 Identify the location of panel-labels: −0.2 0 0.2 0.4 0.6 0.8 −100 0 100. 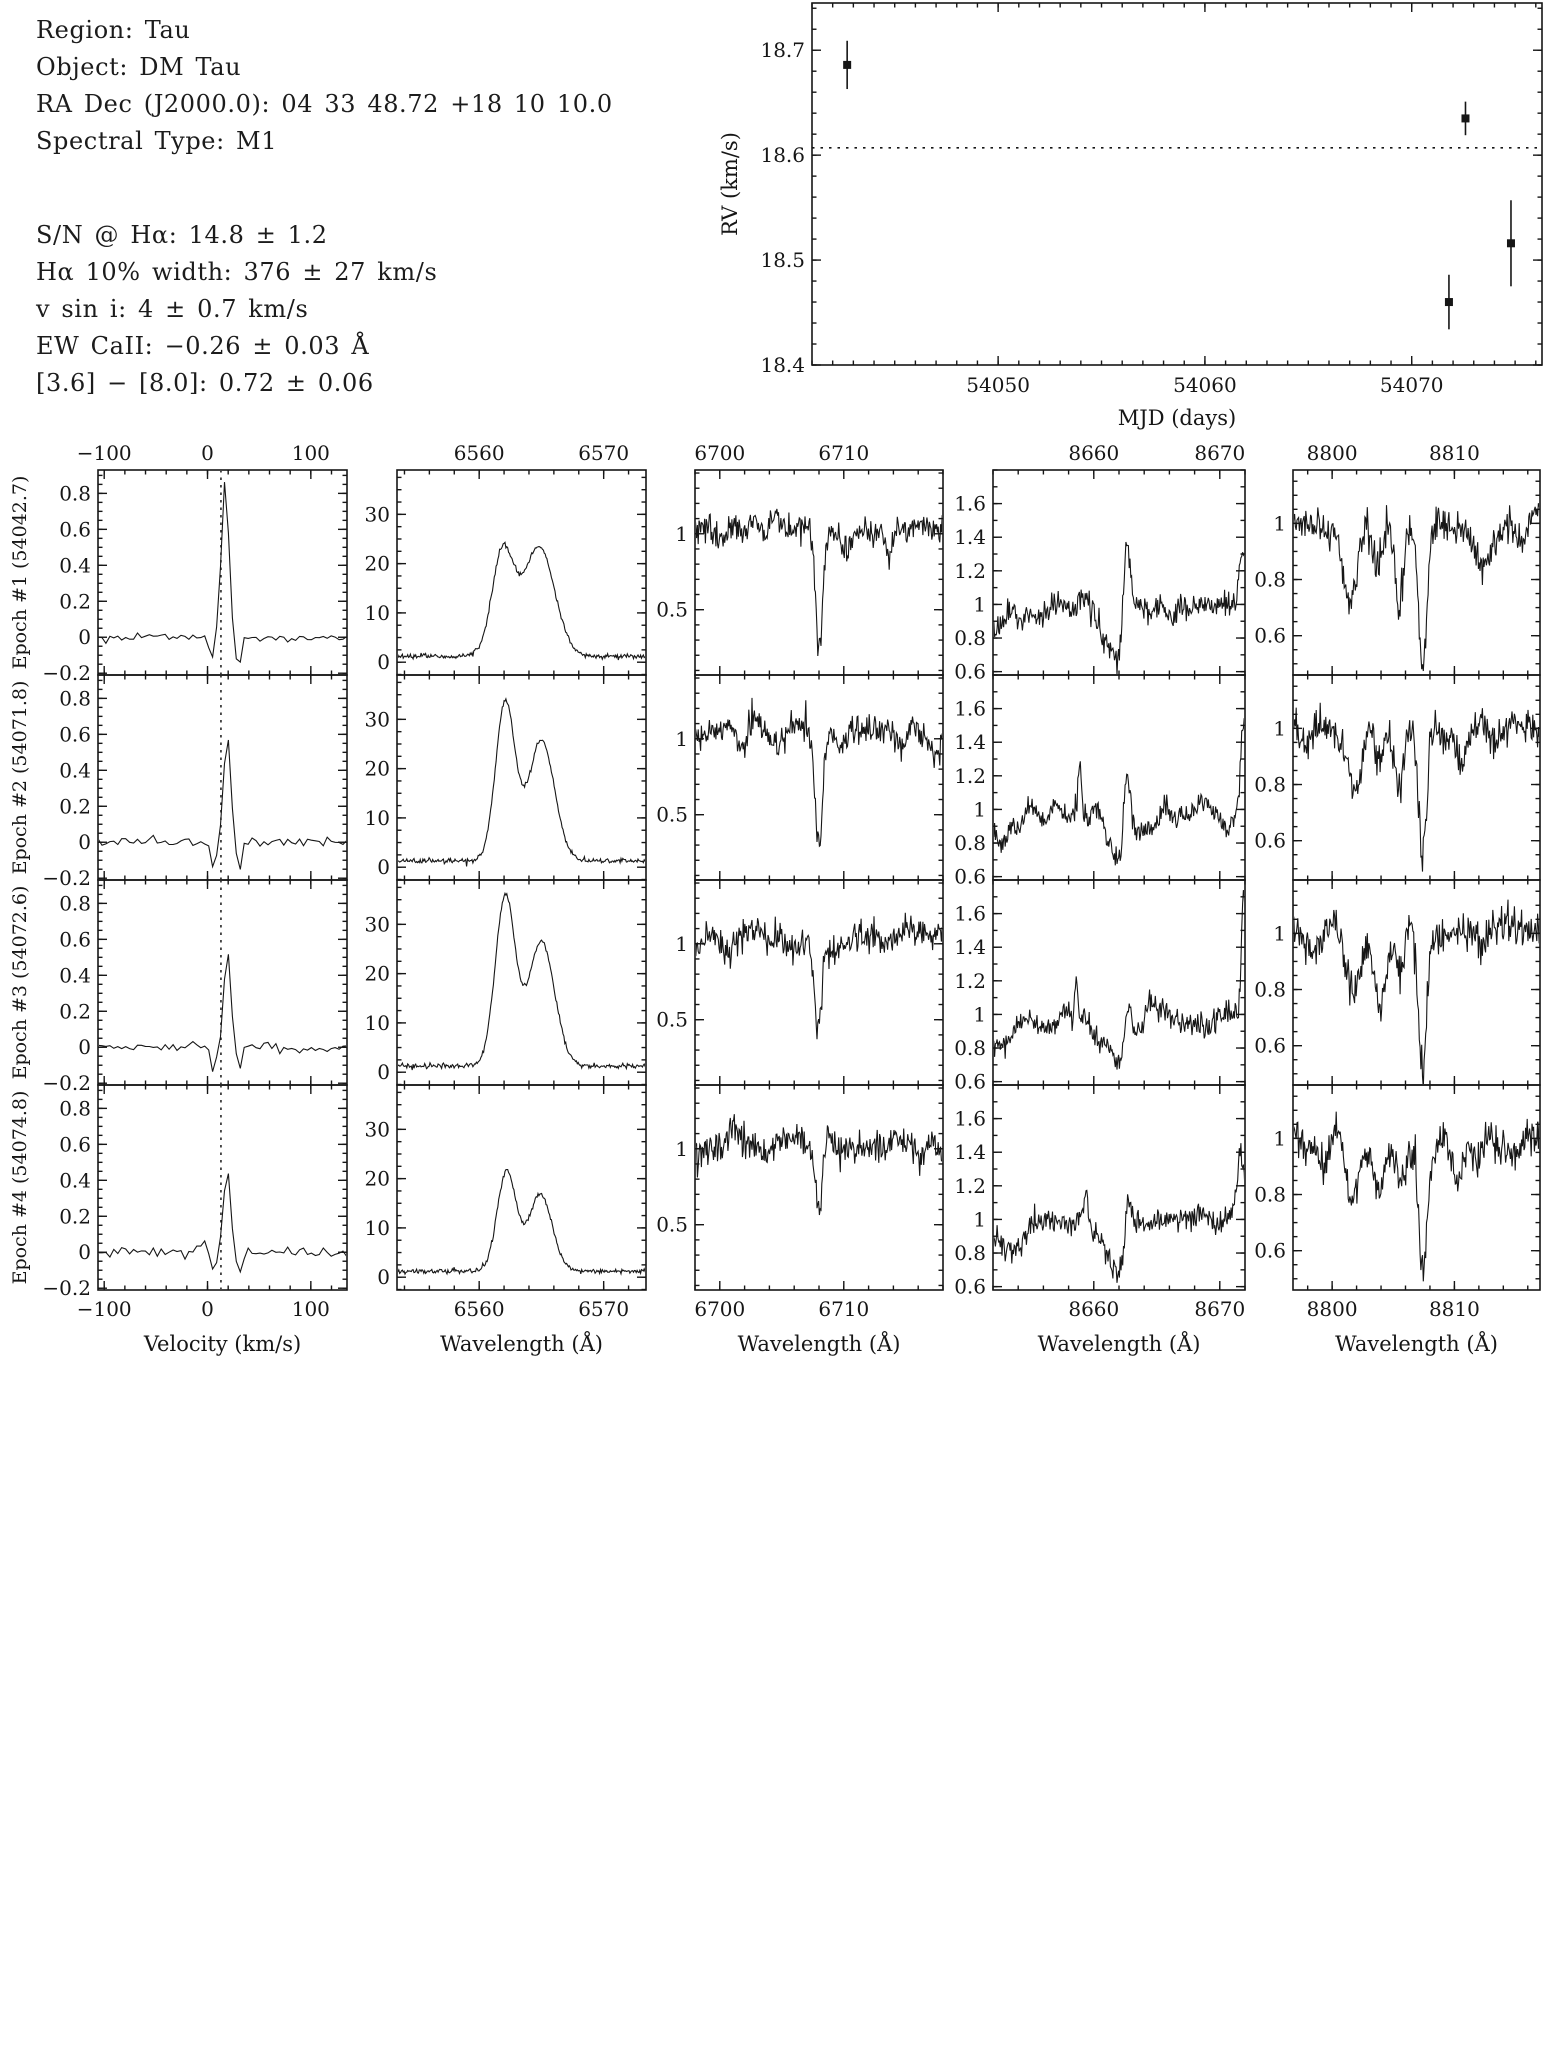
(186, 563).